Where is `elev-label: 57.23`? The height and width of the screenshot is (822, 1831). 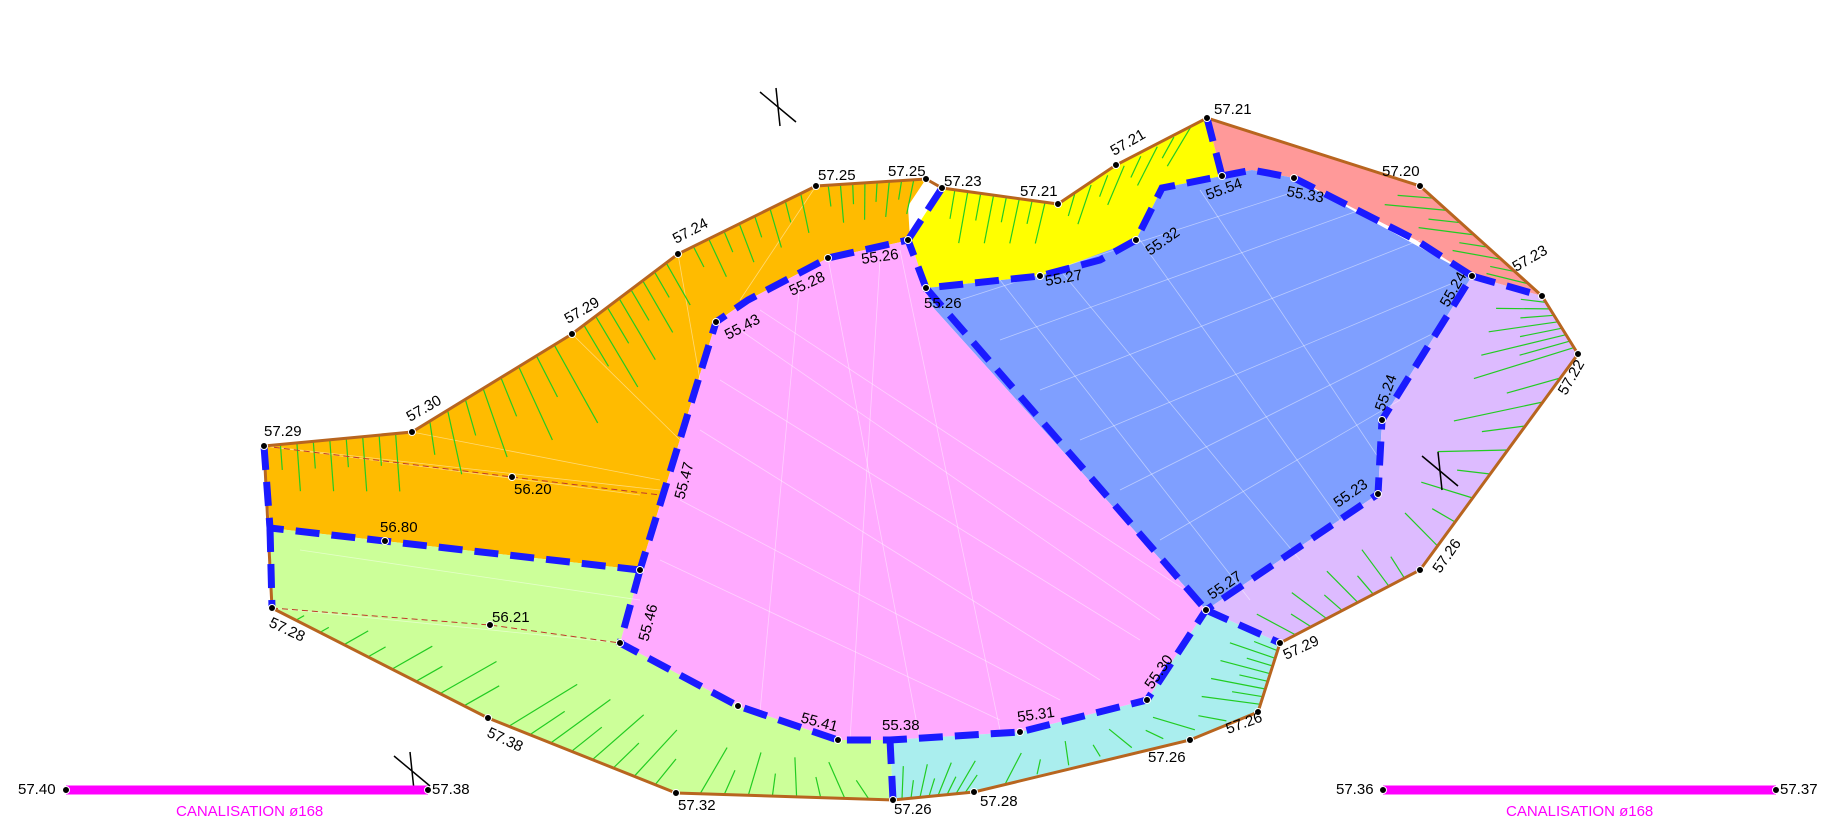
elev-label: 57.23 is located at coordinates (1530, 258).